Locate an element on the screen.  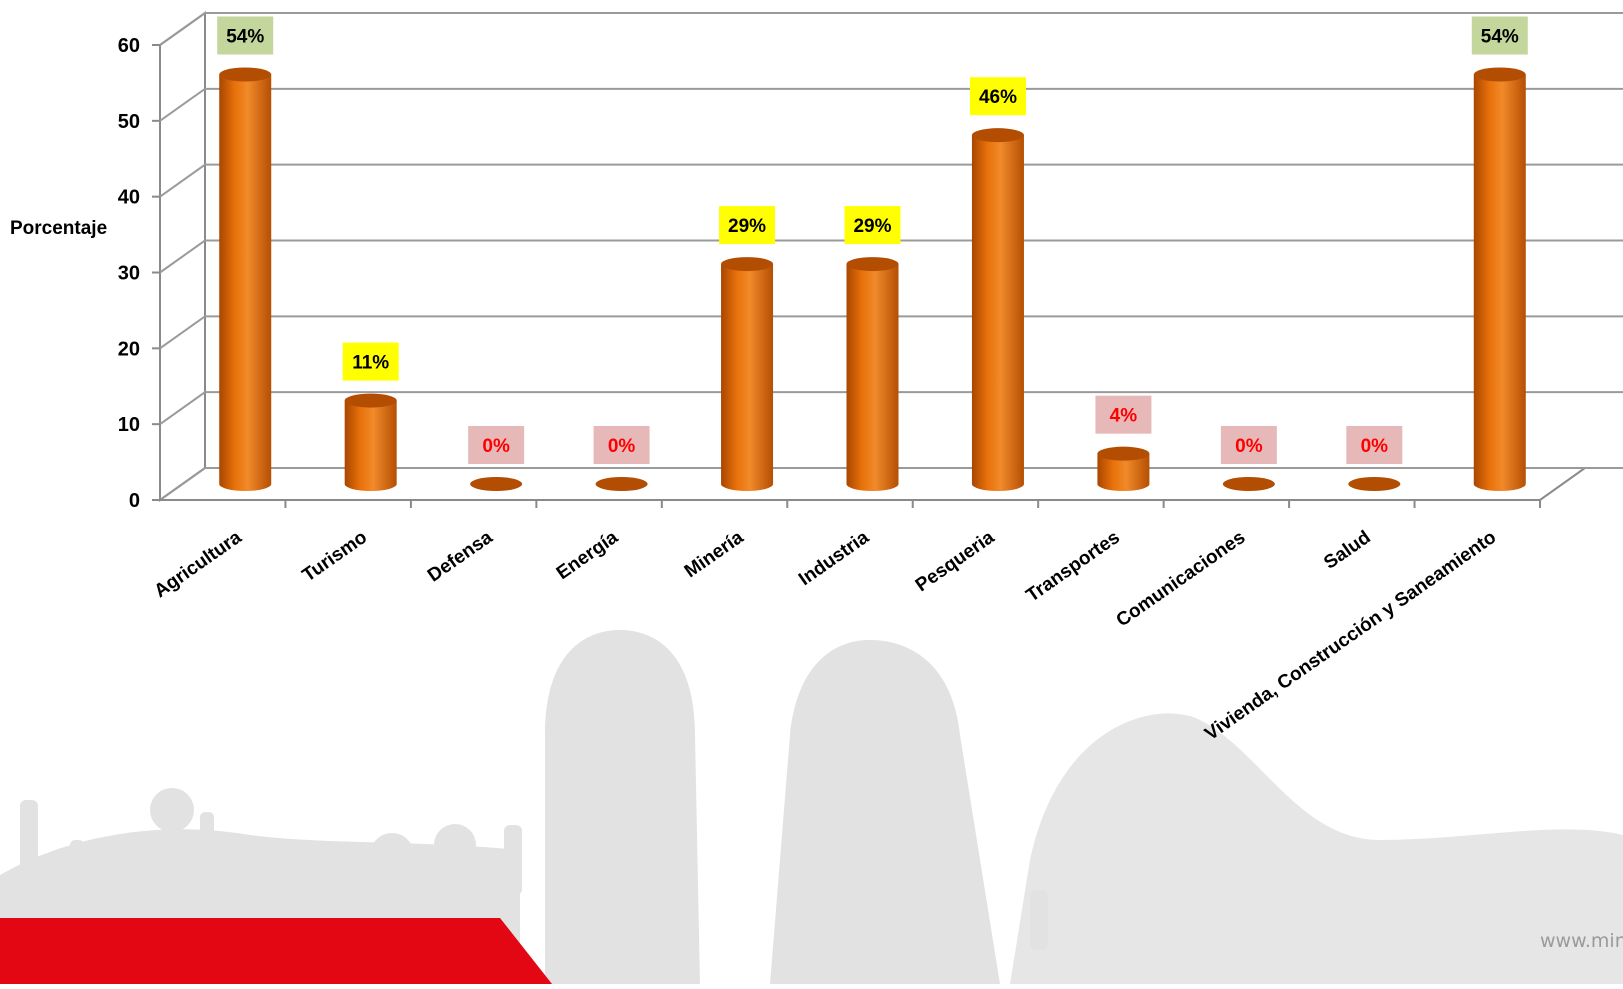
x-tick-label: Pesqueria is located at coordinates (955, 562).